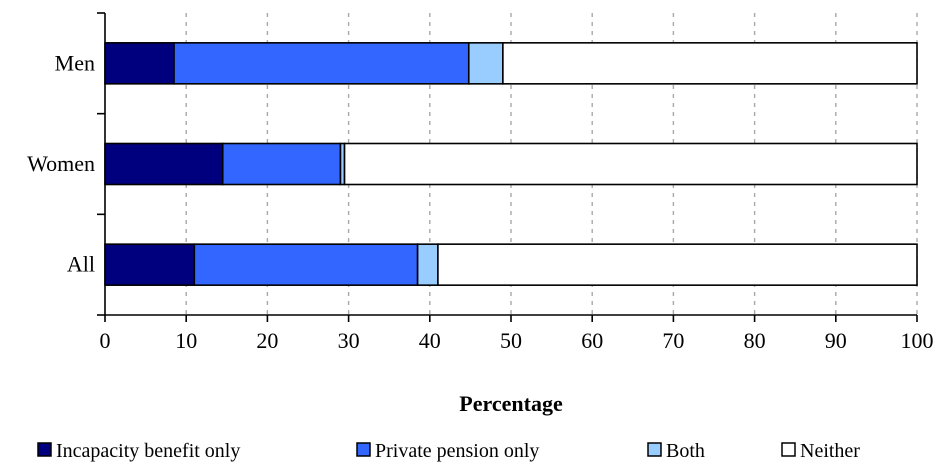 This screenshot has width=940, height=475. I want to click on bar-women-incapacity-benefit-only, so click(164, 164).